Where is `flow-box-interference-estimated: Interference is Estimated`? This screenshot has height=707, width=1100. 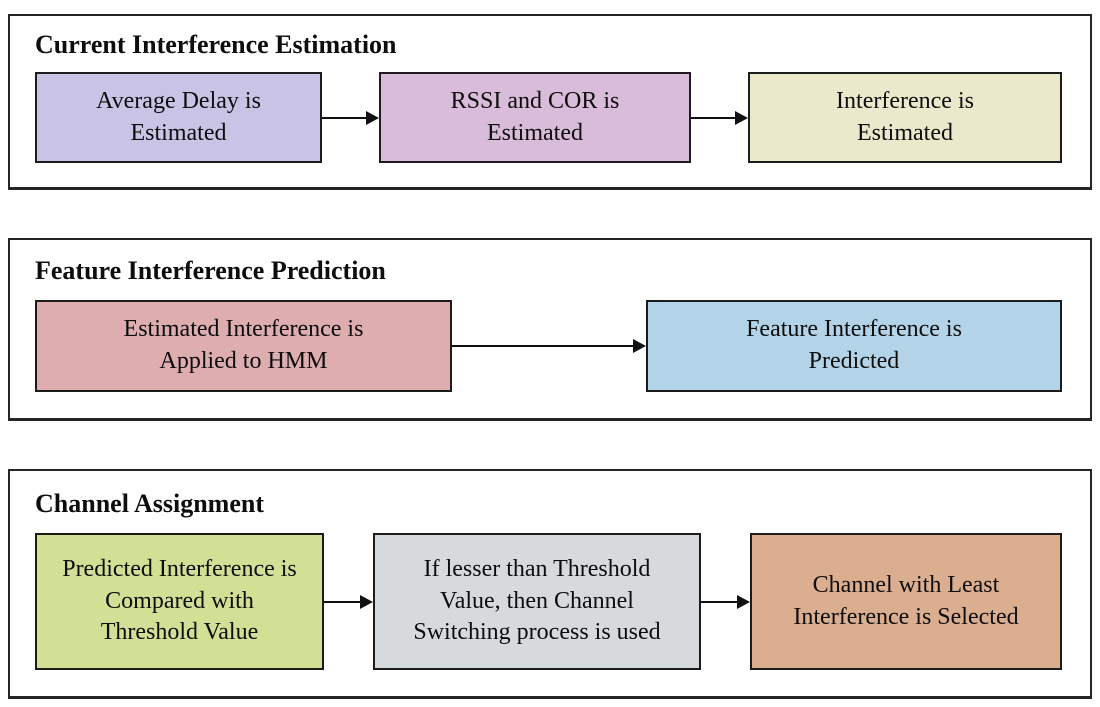
flow-box-interference-estimated: Interference is Estimated is located at coordinates (905, 117).